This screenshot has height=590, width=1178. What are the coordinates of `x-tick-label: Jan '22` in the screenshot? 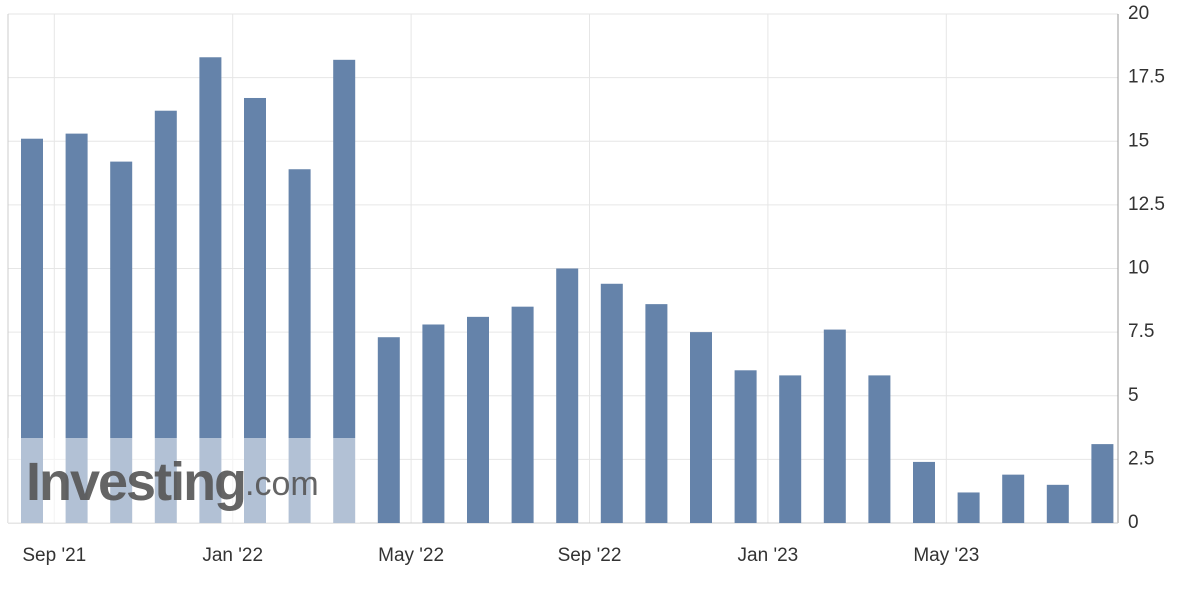 It's located at (232, 555).